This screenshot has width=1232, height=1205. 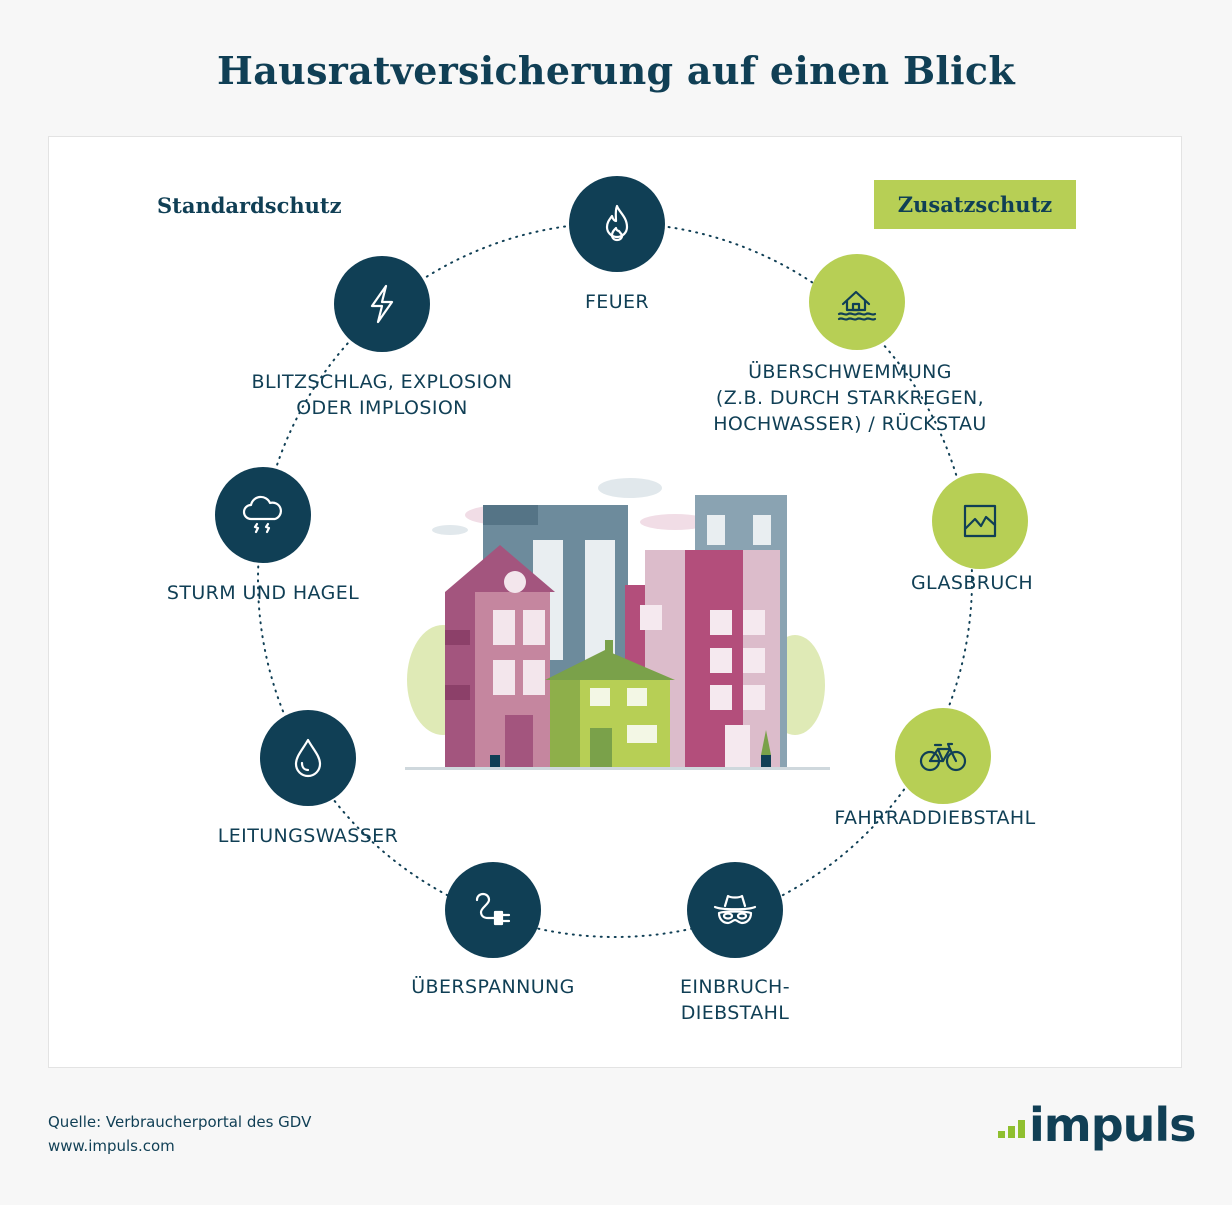 What do you see at coordinates (972, 583) in the screenshot?
I see `item-label-glasbruch: GLASBRUCH` at bounding box center [972, 583].